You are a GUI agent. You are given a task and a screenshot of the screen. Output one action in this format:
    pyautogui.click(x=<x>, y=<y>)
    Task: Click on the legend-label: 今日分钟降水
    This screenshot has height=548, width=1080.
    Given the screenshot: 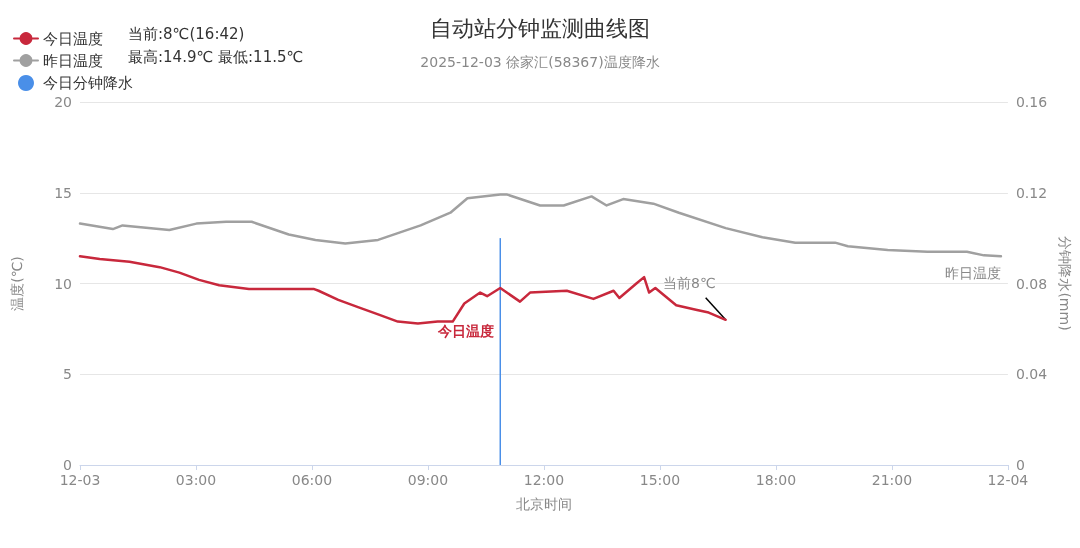 What is the action you would take?
    pyautogui.click(x=88, y=83)
    